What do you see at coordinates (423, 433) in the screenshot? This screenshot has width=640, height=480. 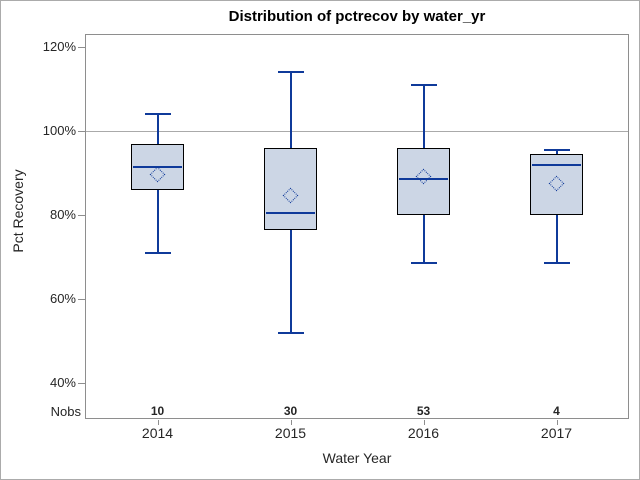 I see `x-tick-label: 2016` at bounding box center [423, 433].